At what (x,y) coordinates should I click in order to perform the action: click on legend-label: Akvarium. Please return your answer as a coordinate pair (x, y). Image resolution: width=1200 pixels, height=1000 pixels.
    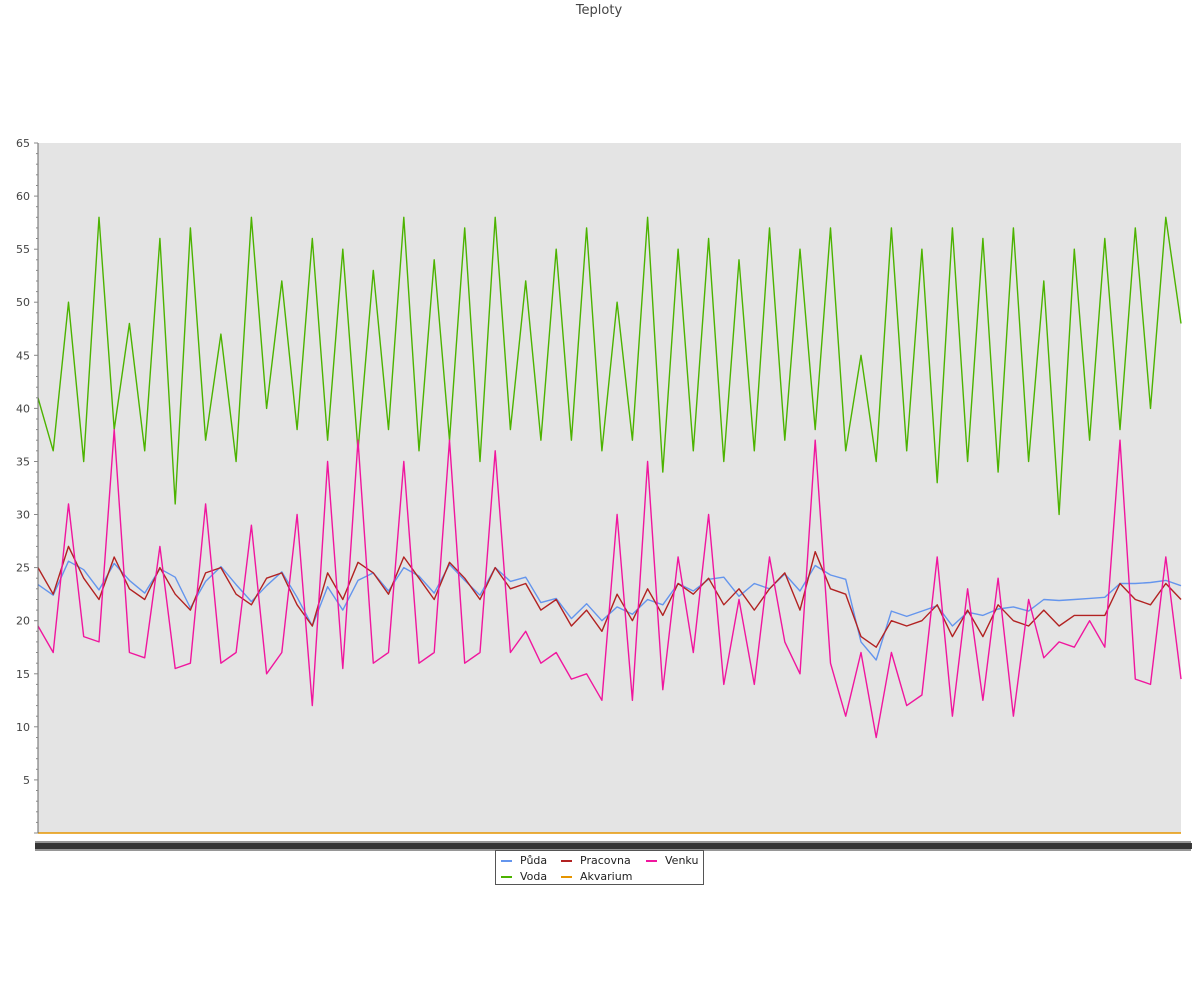
    Looking at the image, I should click on (606, 876).